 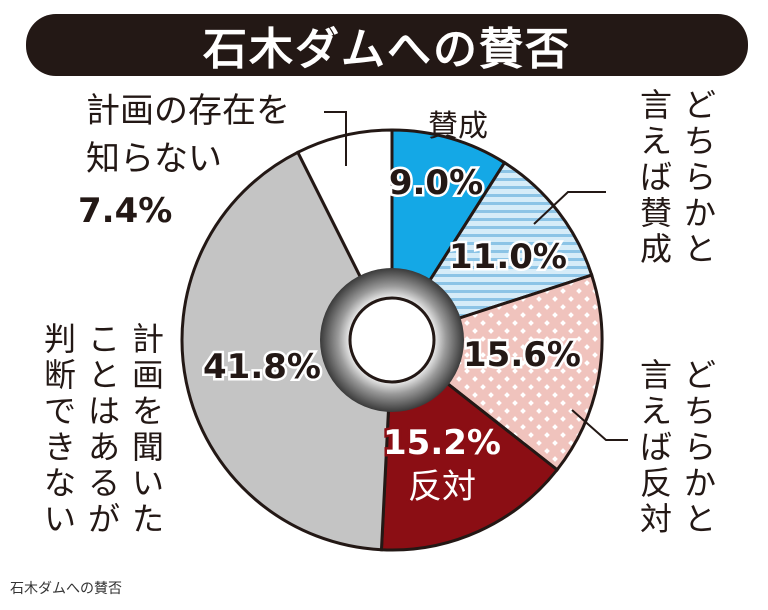 What do you see at coordinates (104, 519) in the screenshot?
I see `svg-text: が` at bounding box center [104, 519].